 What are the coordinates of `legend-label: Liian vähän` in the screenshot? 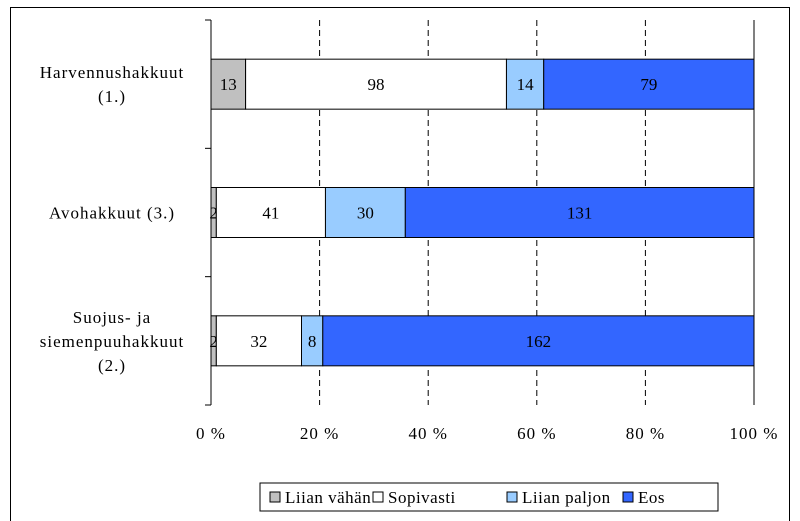 It's located at (328, 497).